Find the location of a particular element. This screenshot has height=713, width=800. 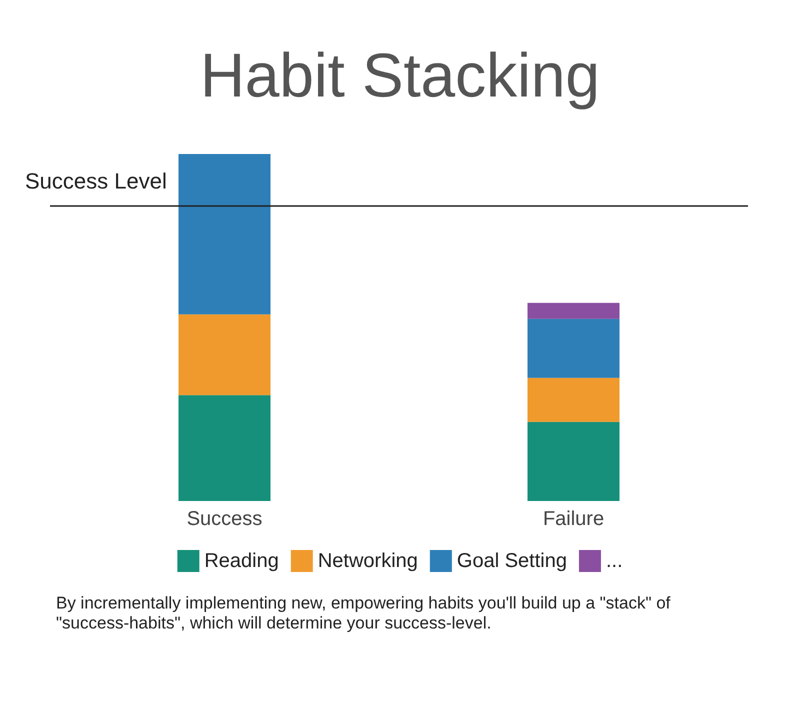

x-tick-label: Success is located at coordinates (224, 519).